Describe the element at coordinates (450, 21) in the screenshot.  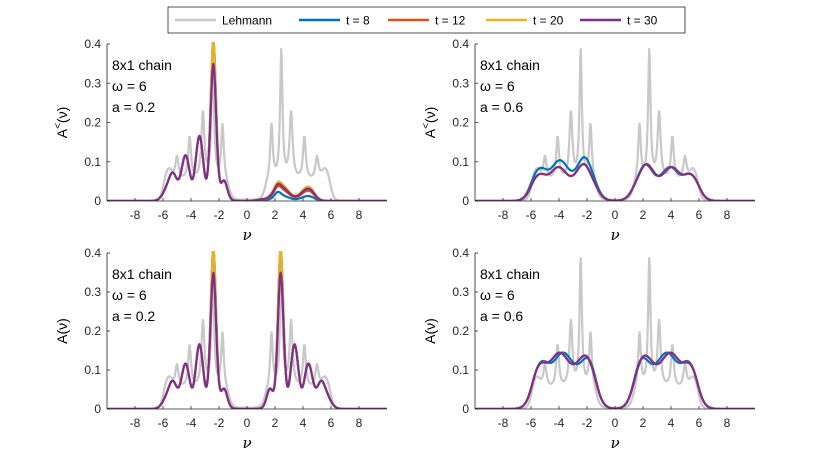
I see `legend-label-t12: t = 12` at that location.